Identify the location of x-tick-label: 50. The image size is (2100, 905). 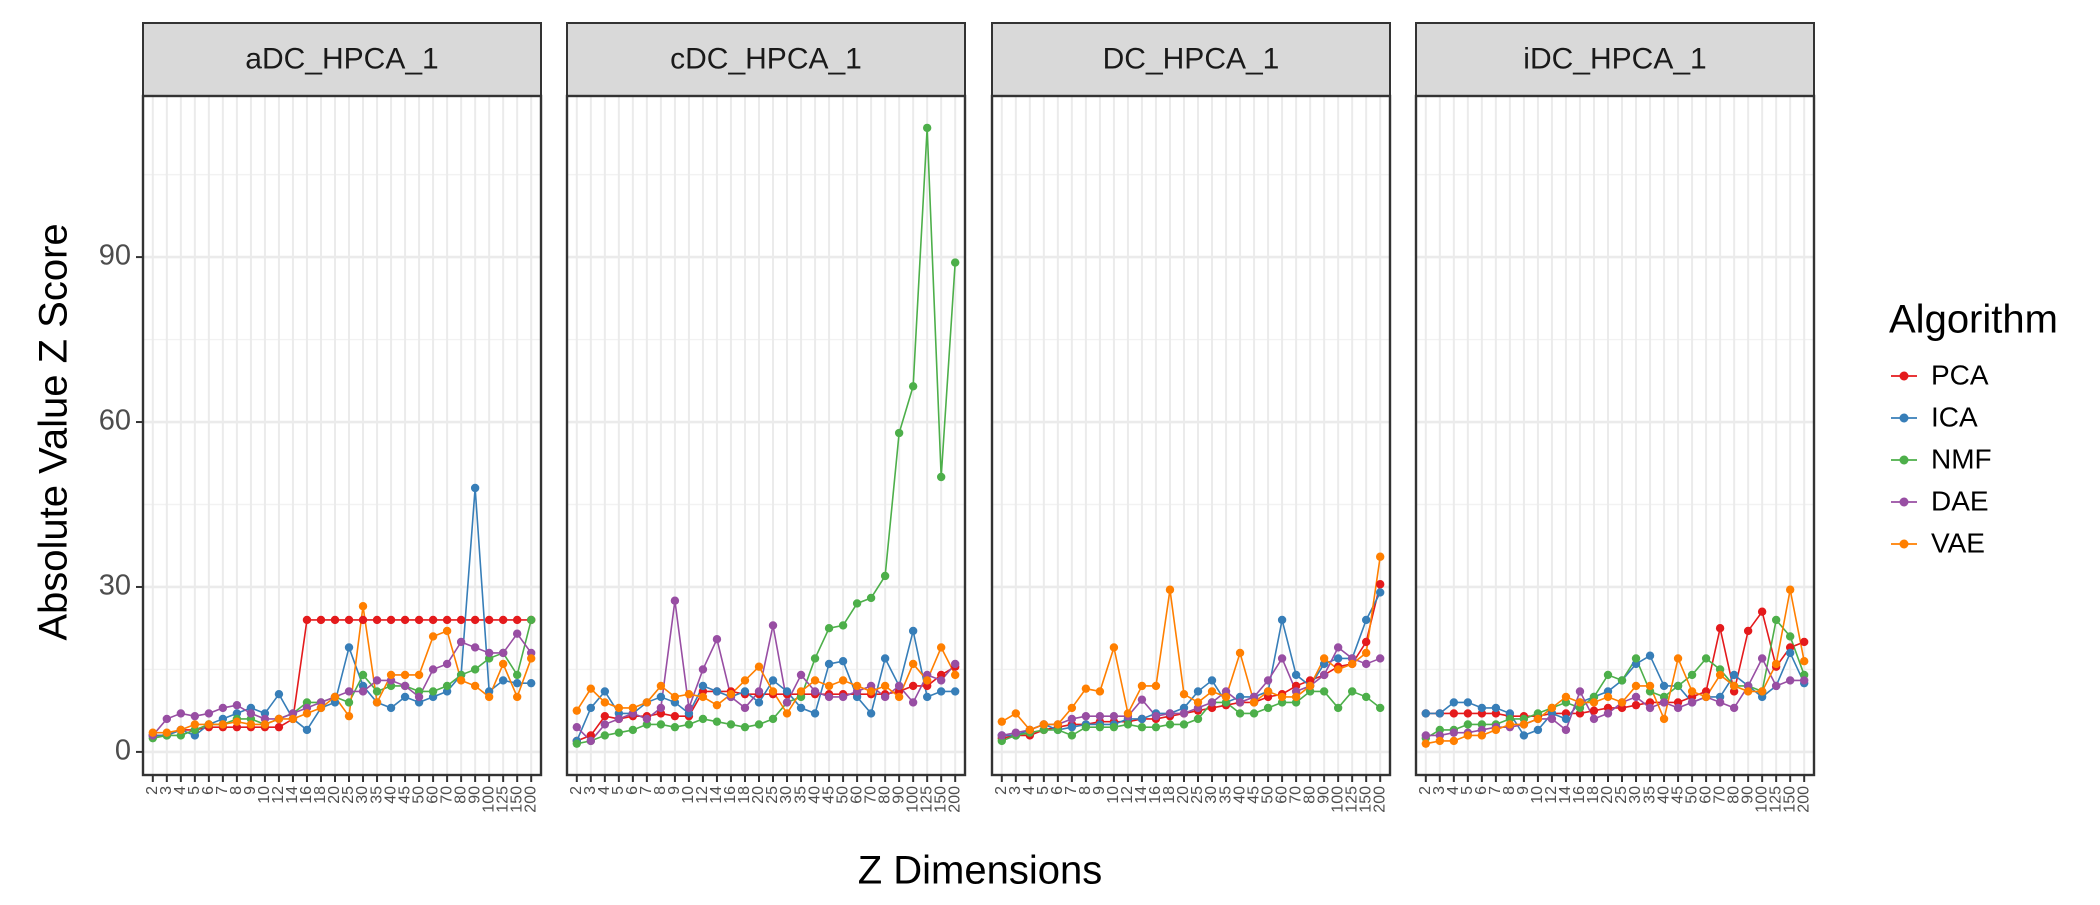
(842, 795).